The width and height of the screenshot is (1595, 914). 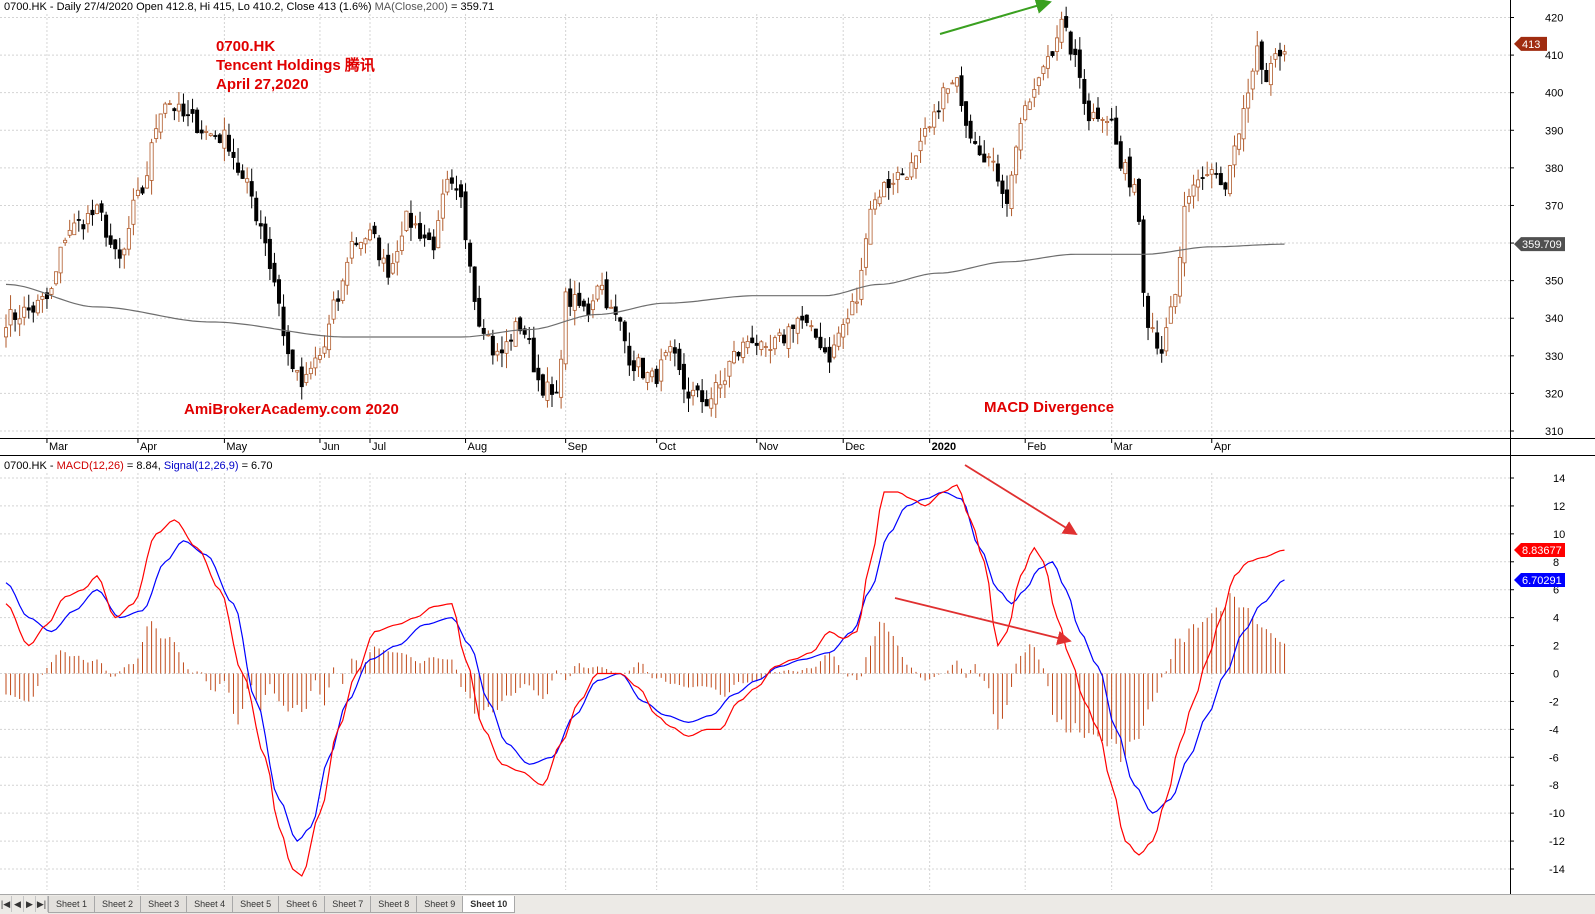 What do you see at coordinates (1554, 169) in the screenshot?
I see `price-y-tick-label: 380` at bounding box center [1554, 169].